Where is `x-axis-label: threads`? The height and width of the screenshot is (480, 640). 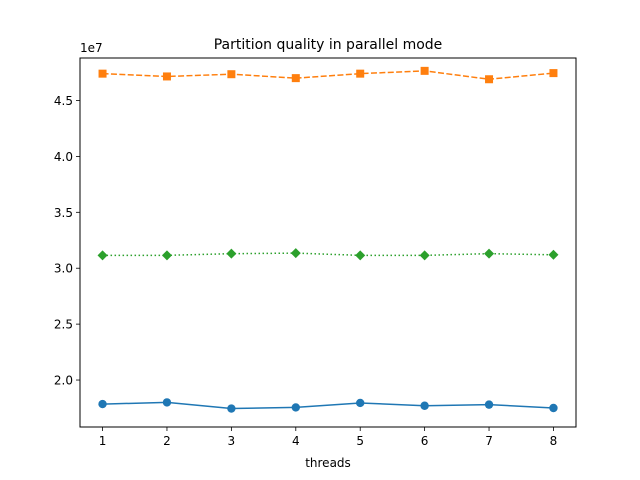 x-axis-label: threads is located at coordinates (328, 463).